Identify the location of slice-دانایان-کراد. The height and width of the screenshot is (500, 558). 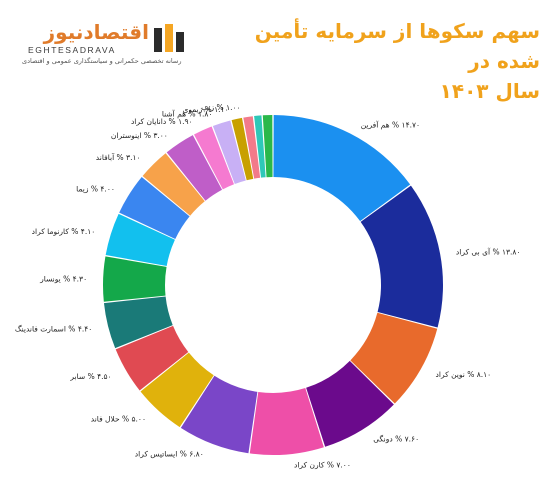
(214, 158).